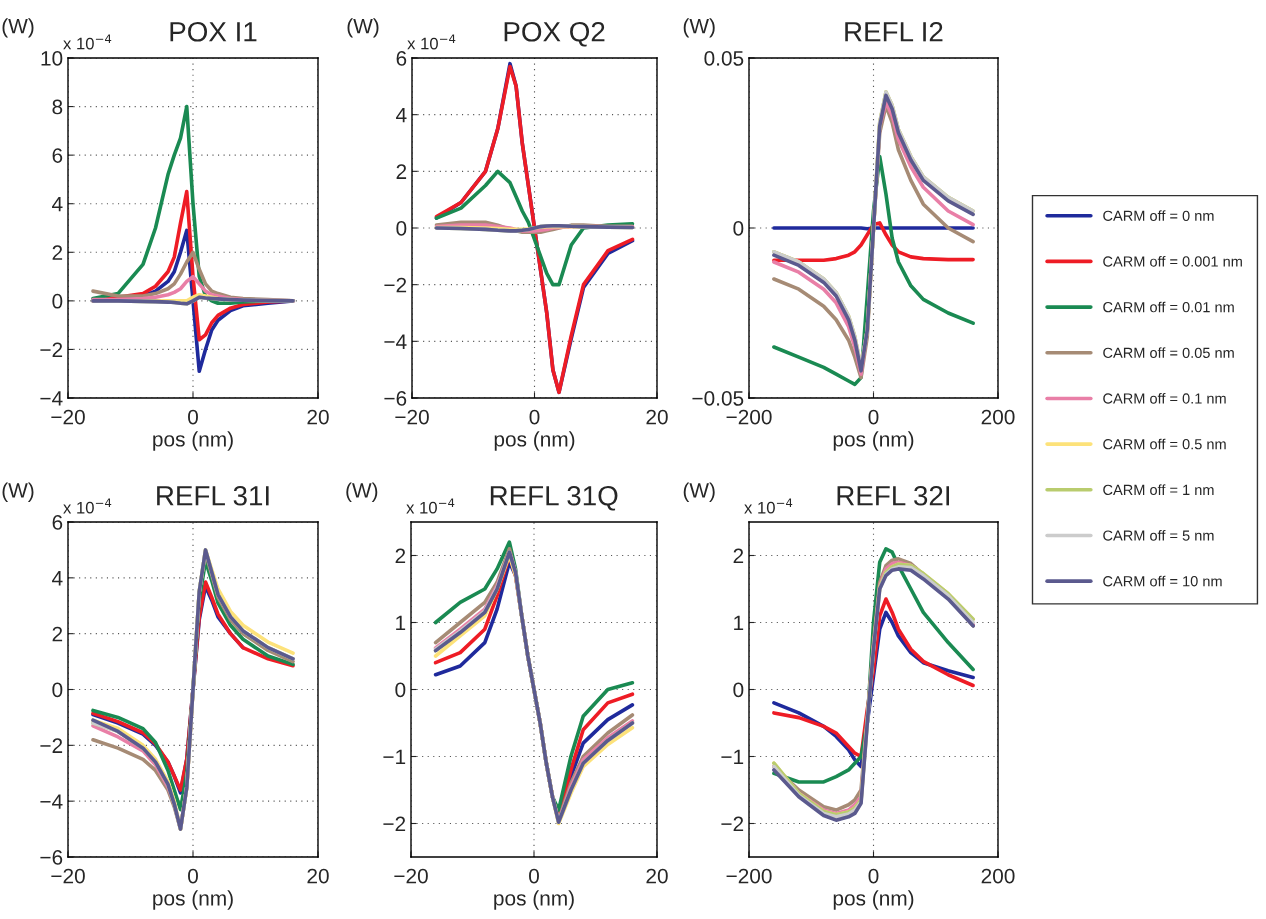  What do you see at coordinates (1164, 398) in the screenshot?
I see `legend-label: CARM off = 0.1 nm` at bounding box center [1164, 398].